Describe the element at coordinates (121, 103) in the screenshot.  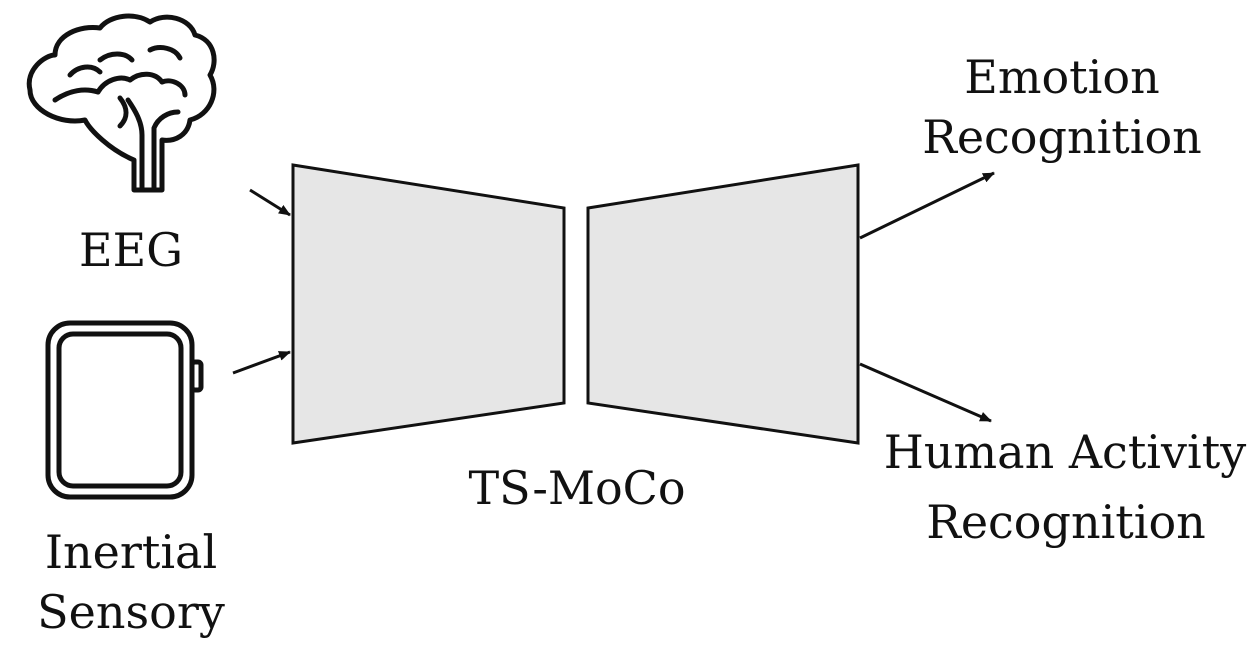
I see `brain-icon` at that location.